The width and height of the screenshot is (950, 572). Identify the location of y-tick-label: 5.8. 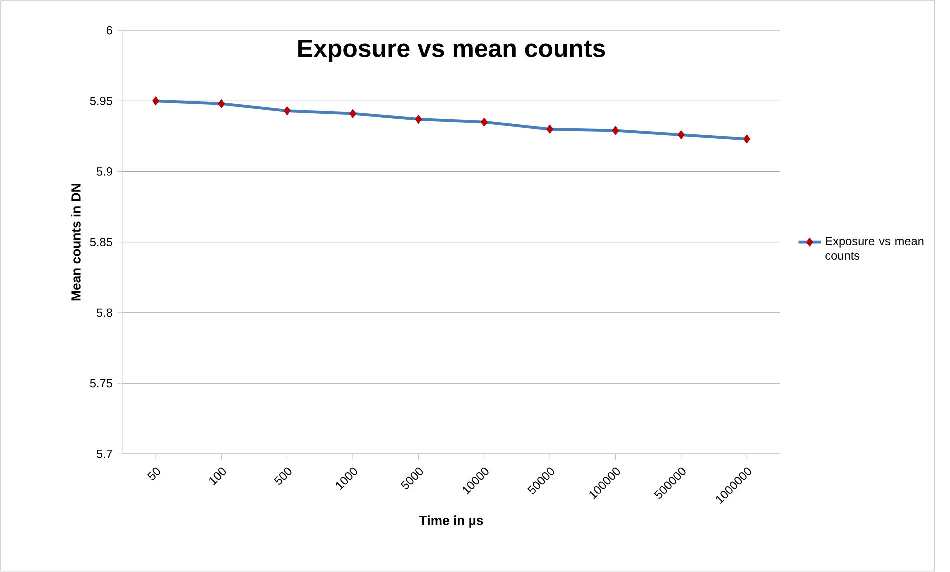
(104, 312).